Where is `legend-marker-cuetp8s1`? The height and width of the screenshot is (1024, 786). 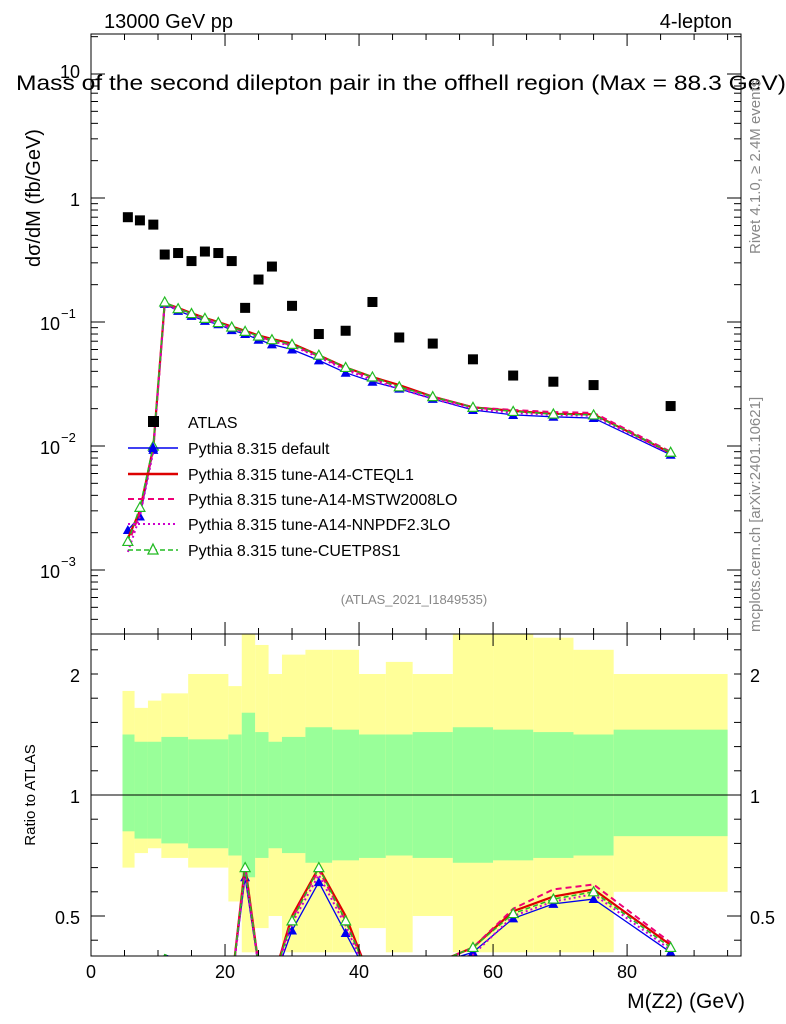
legend-marker-cuetp8s1 is located at coordinates (153, 548).